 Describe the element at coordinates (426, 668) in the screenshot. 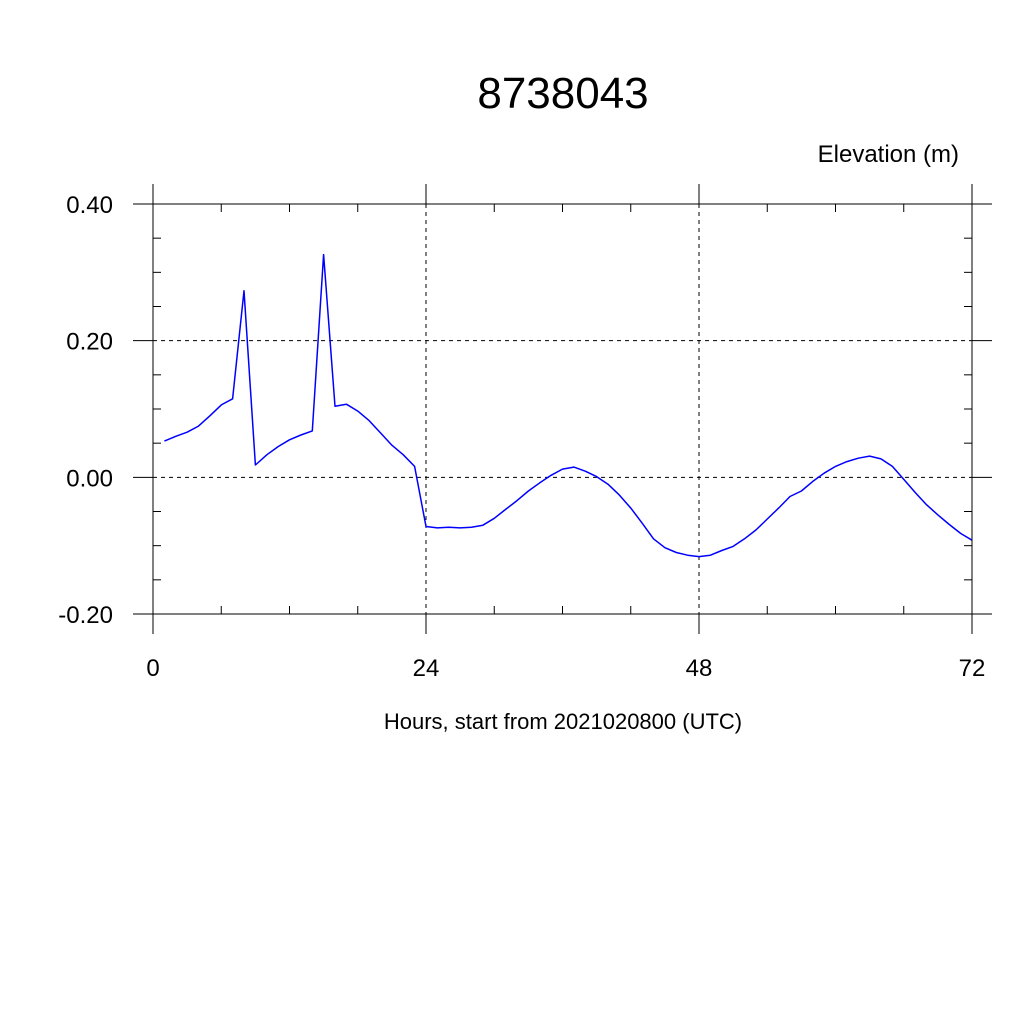

I see `x-tick-label: 24` at that location.